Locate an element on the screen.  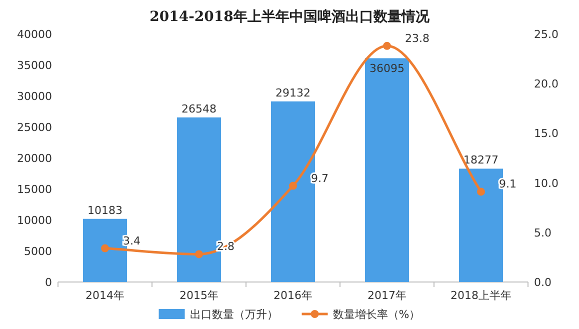
x-tick-label: 2015年 is located at coordinates (199, 295).